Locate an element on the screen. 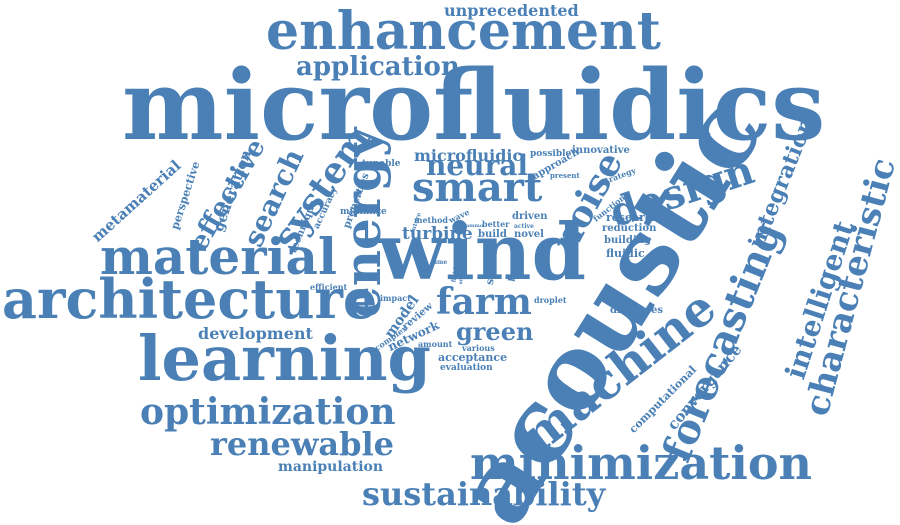  word-reduction: reduction is located at coordinates (629, 228).